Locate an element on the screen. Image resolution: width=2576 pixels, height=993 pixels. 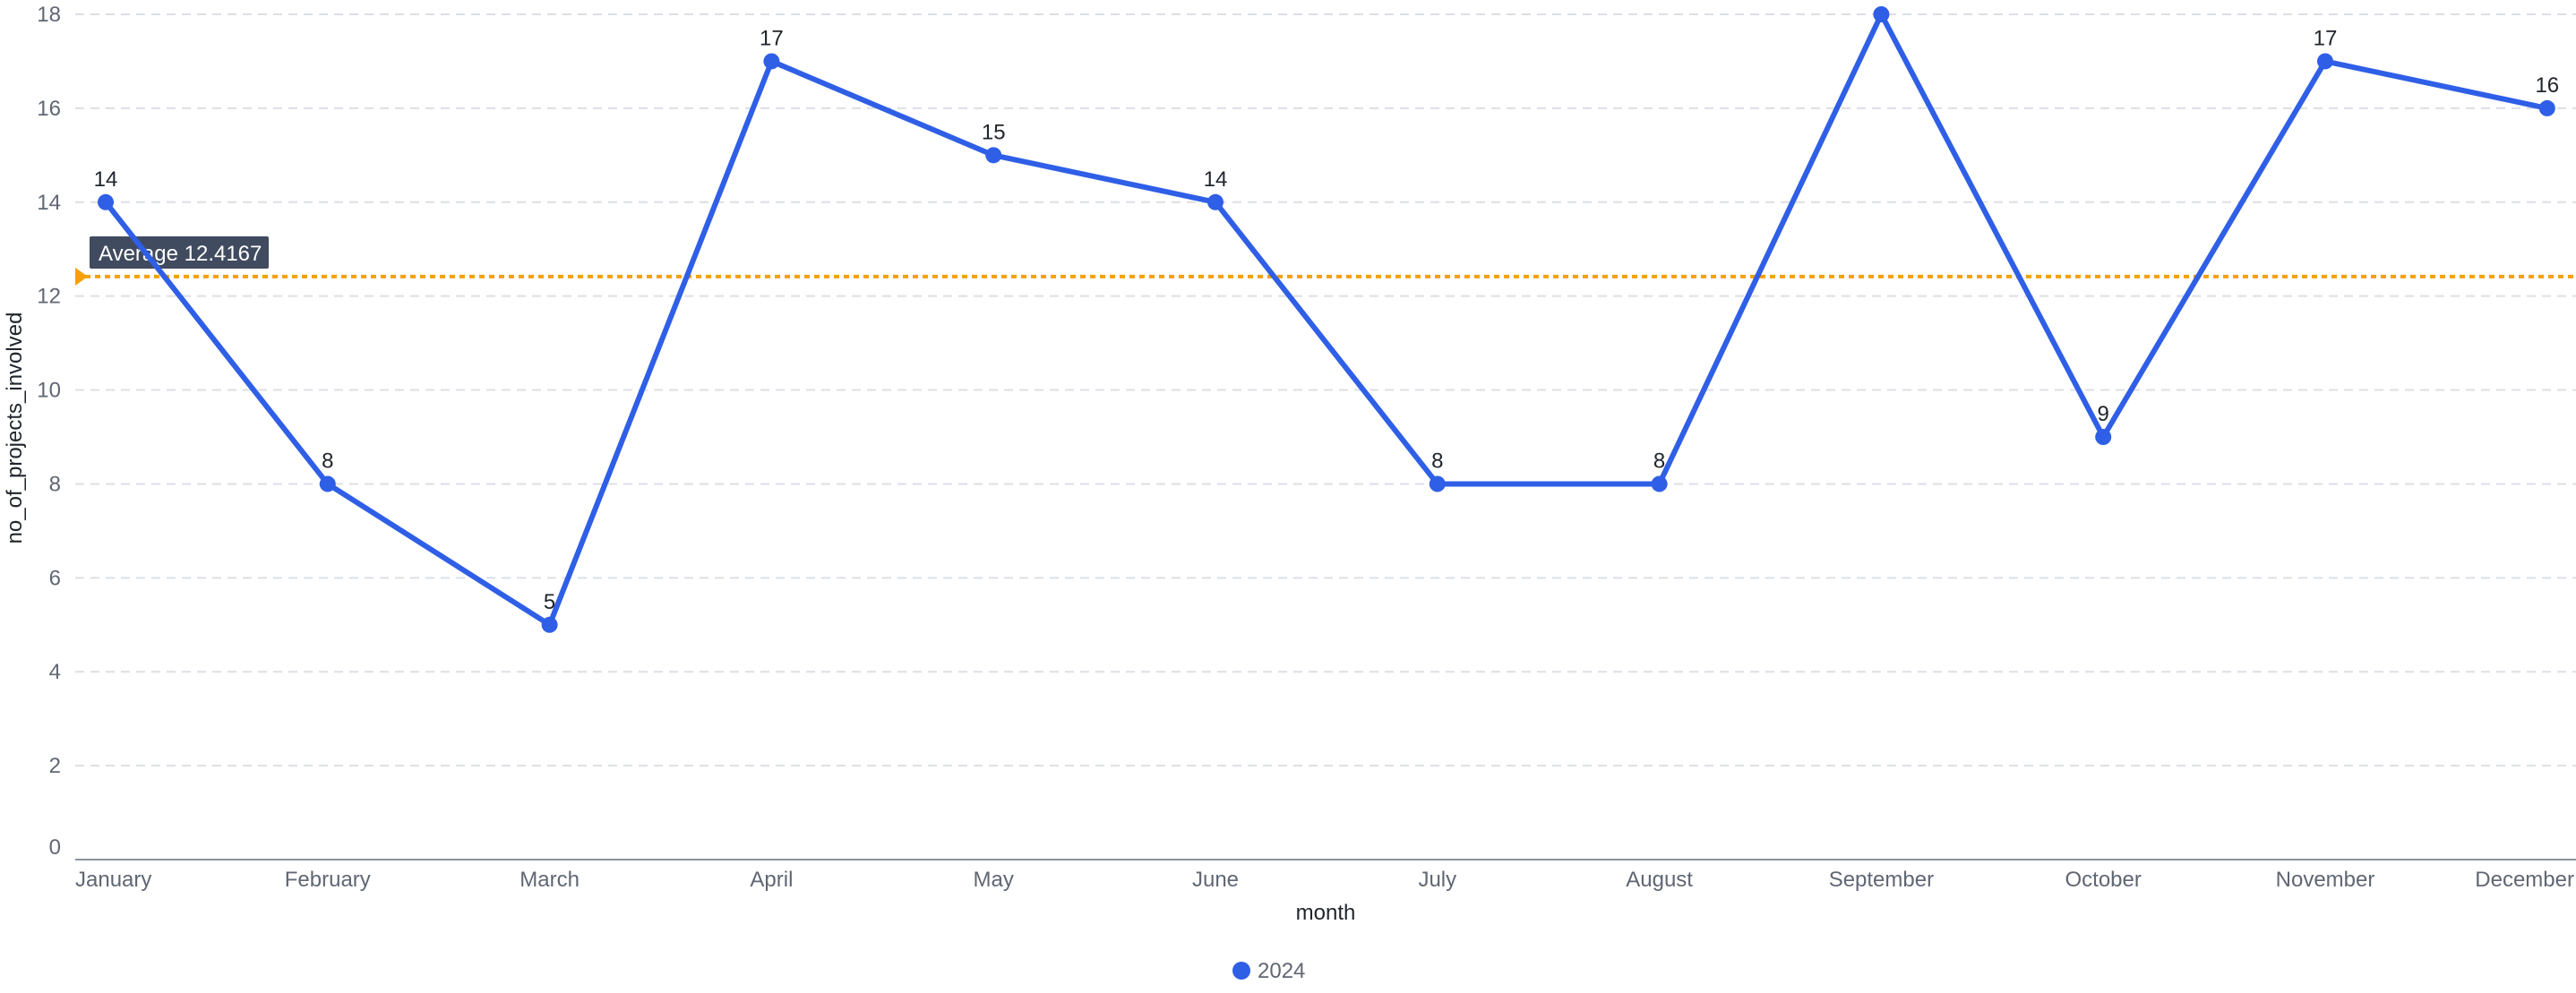
data-label: 16 is located at coordinates (2547, 85).